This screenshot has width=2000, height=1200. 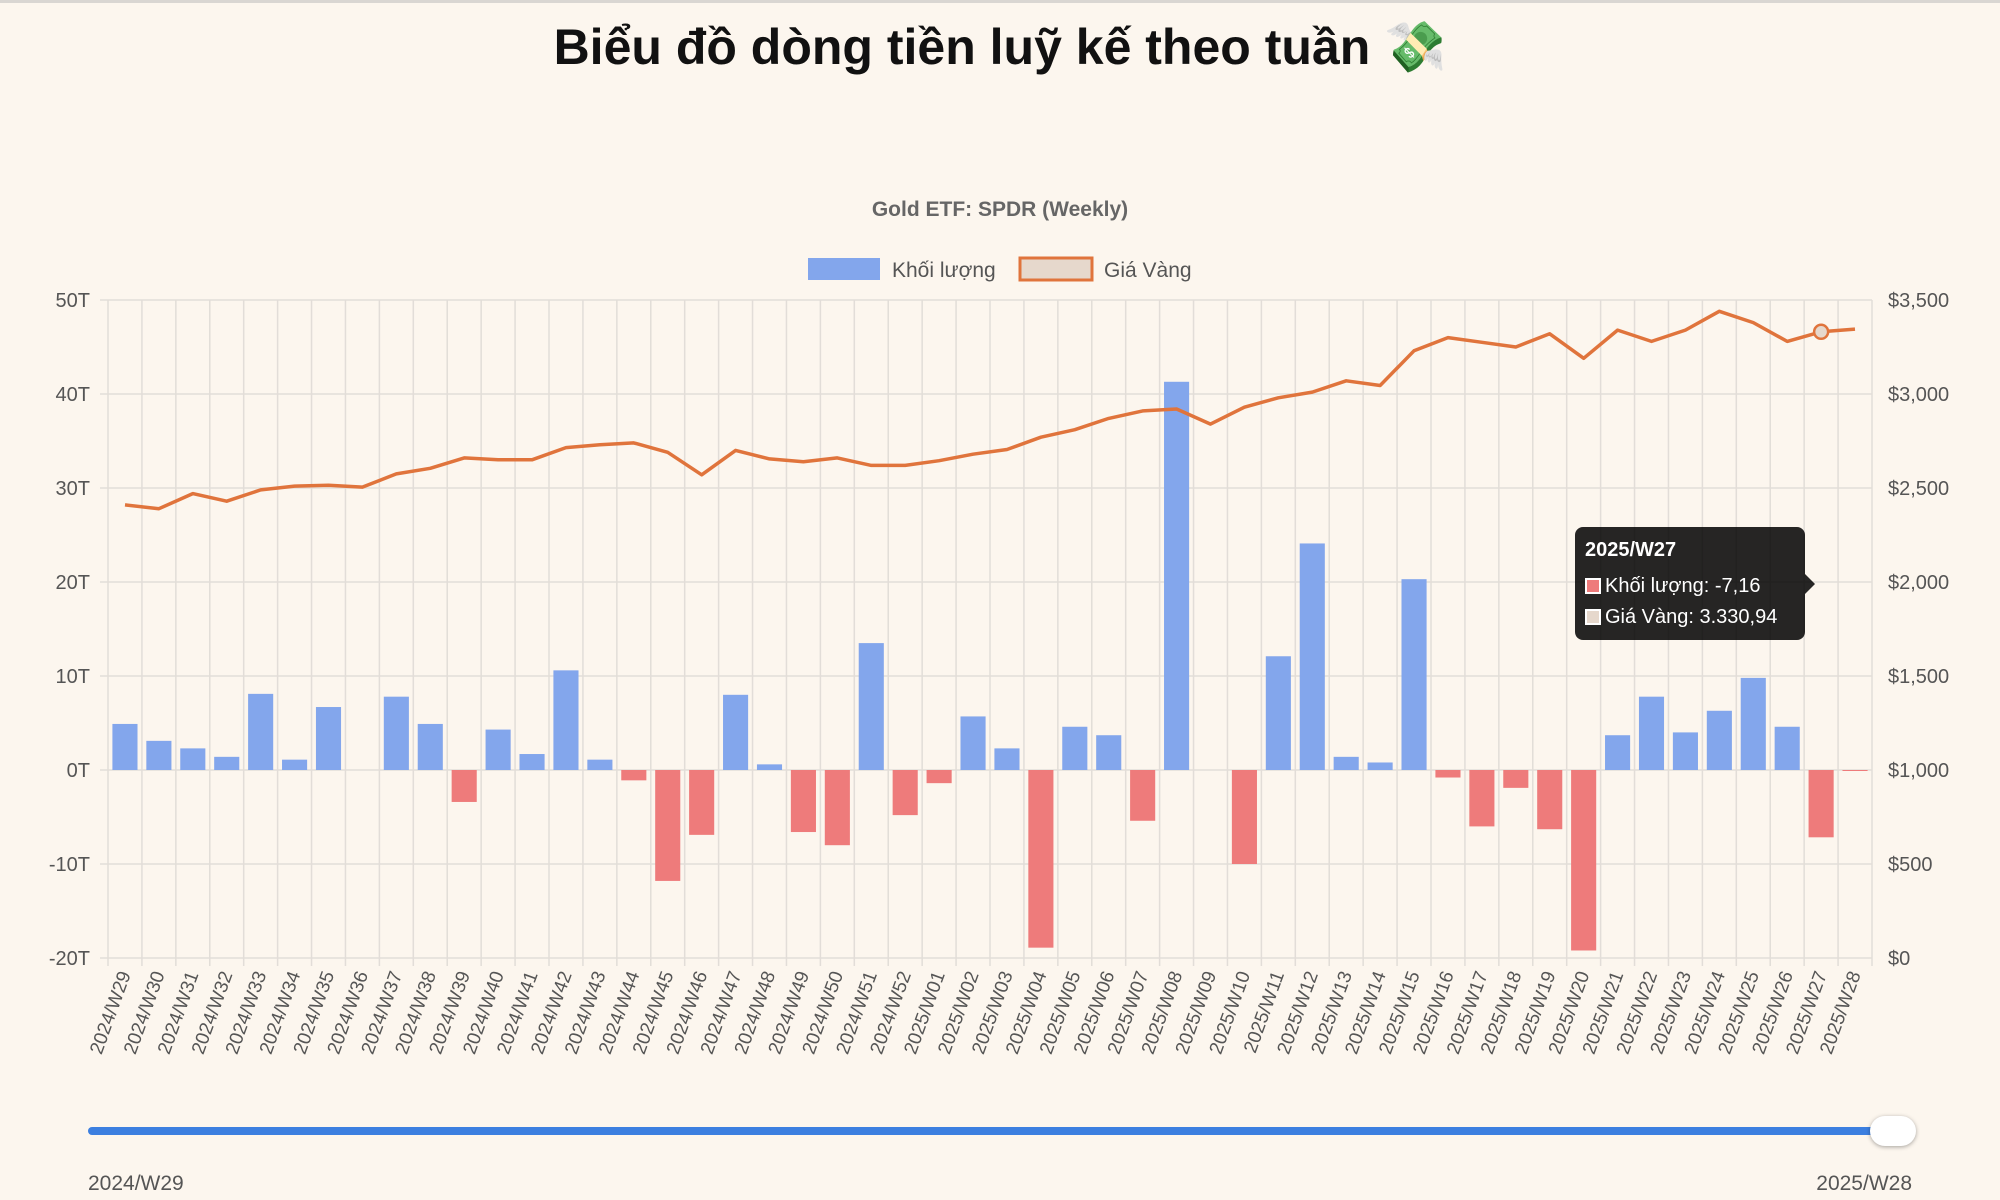 I want to click on chart-title: Gold ETF: SPDR (Weekly), so click(x=1000, y=209).